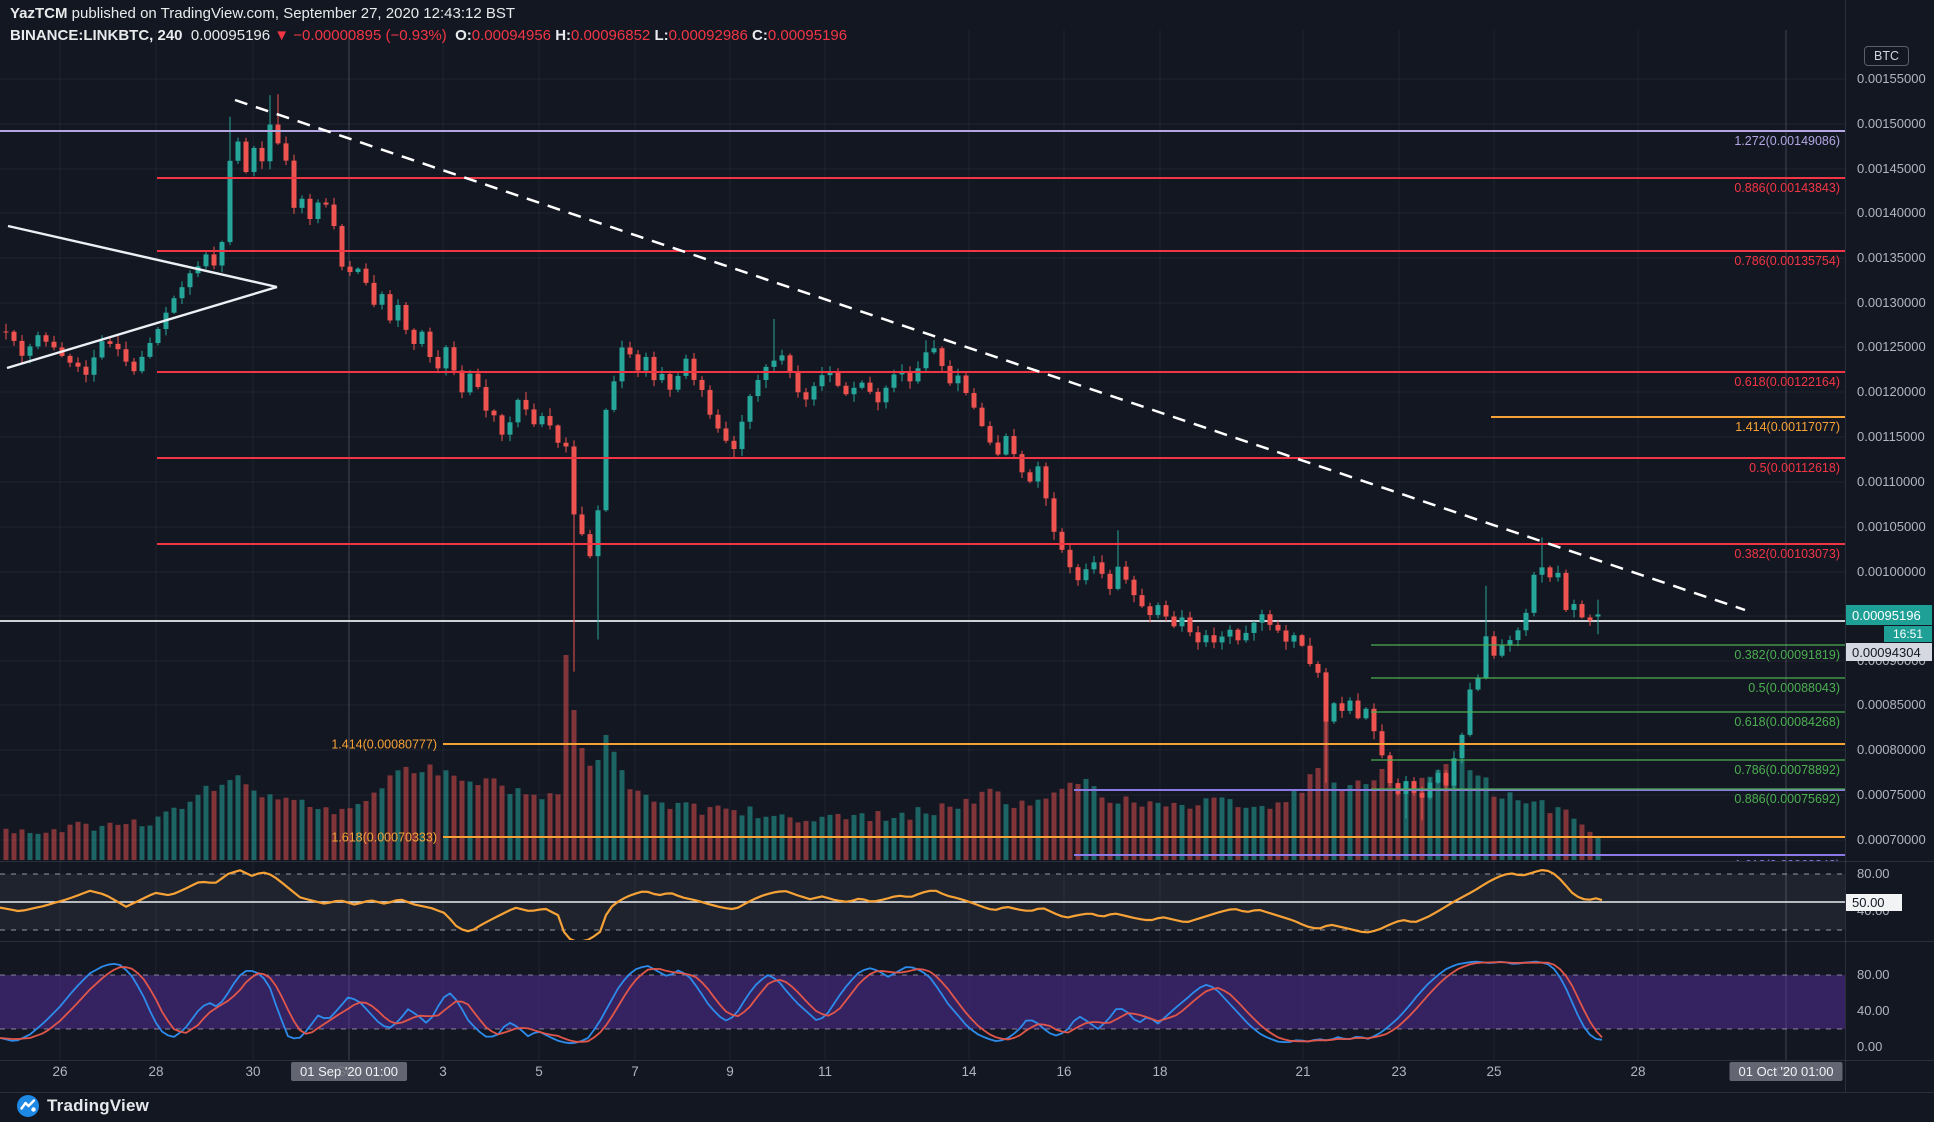 Image resolution: width=1934 pixels, height=1122 pixels. I want to click on stoch-band, so click(922, 1002).